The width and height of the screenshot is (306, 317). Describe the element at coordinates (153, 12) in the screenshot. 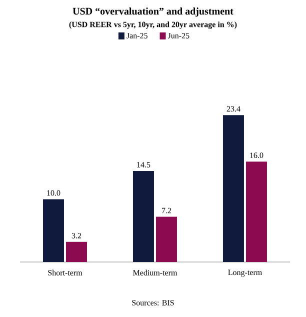

I see `chart-title: USD “overvaluation” and adjustment` at that location.